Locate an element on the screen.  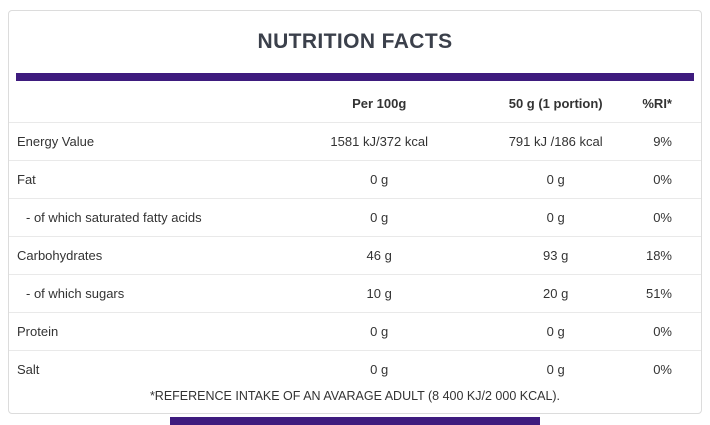
portion-value: 791 kJ /186 kcal is located at coordinates (555, 141).